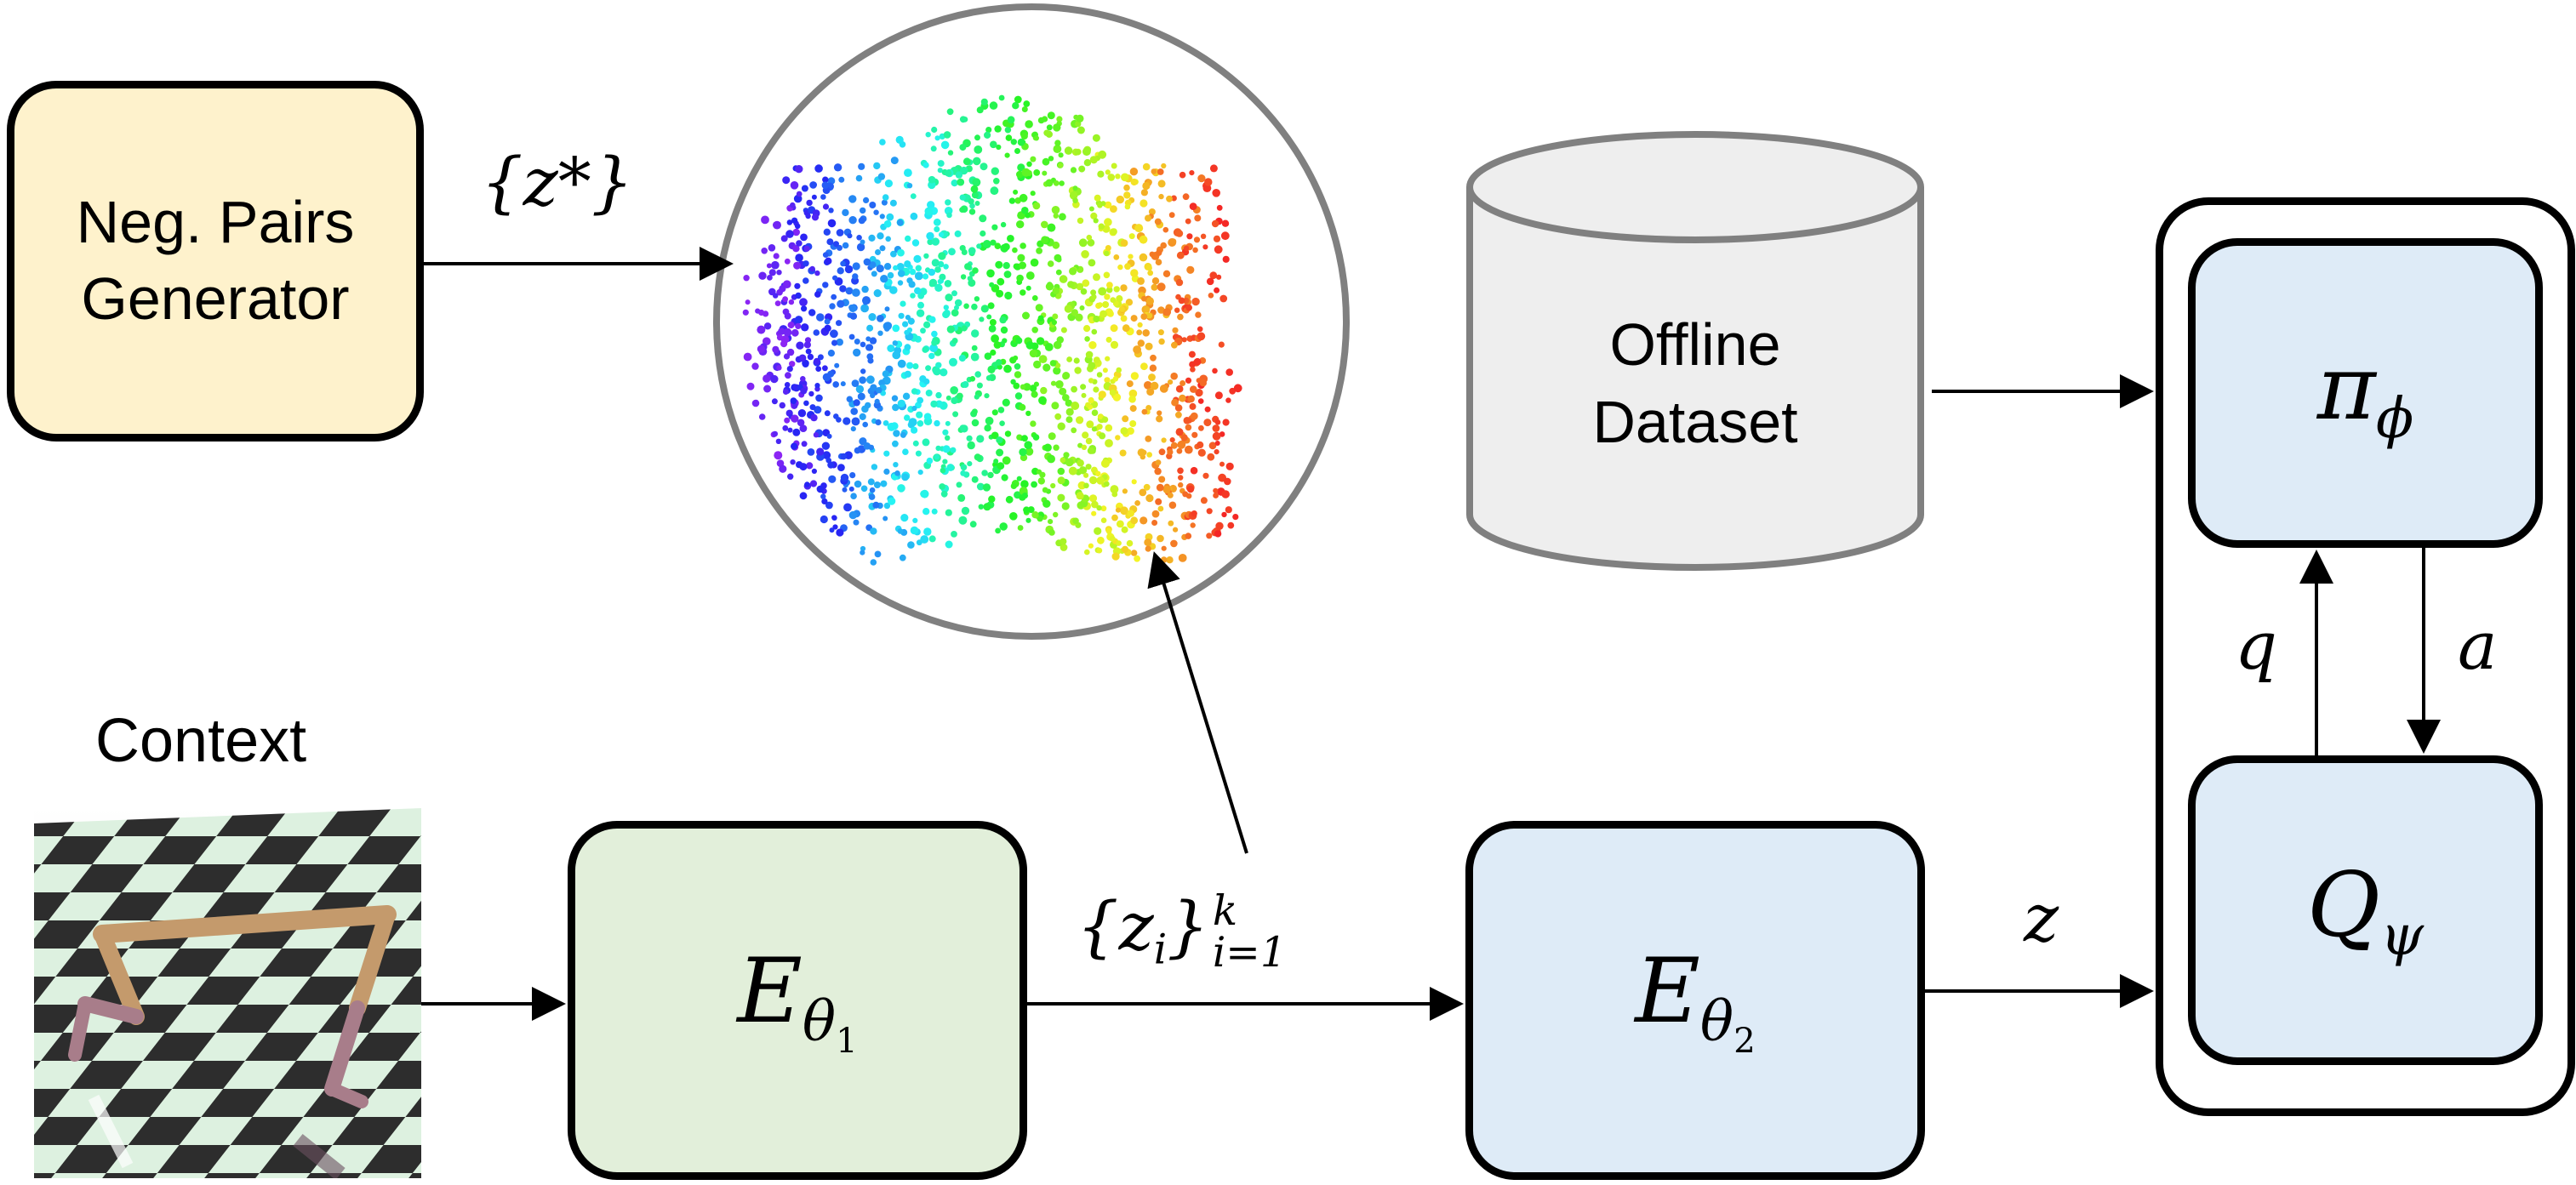 The height and width of the screenshot is (1185, 2576). What do you see at coordinates (2343, 904) in the screenshot?
I see `q-function-base: Q` at bounding box center [2343, 904].